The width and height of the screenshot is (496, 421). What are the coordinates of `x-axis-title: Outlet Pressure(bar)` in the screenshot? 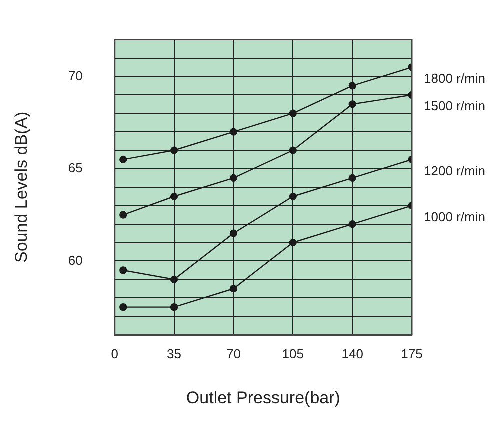 It's located at (263, 398).